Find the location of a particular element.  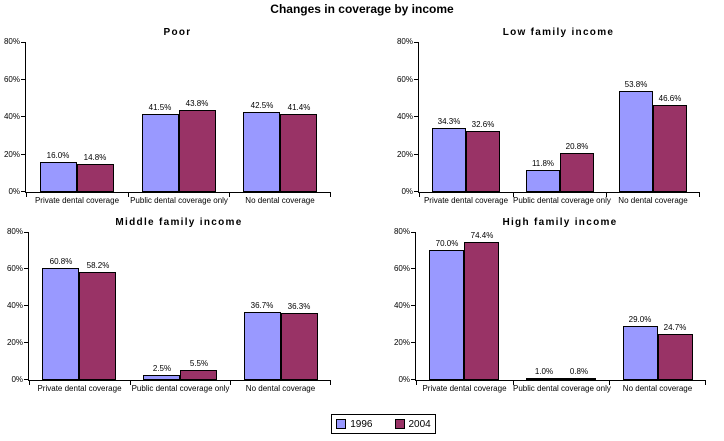

bar-value-label: 60.8% is located at coordinates (61, 261).